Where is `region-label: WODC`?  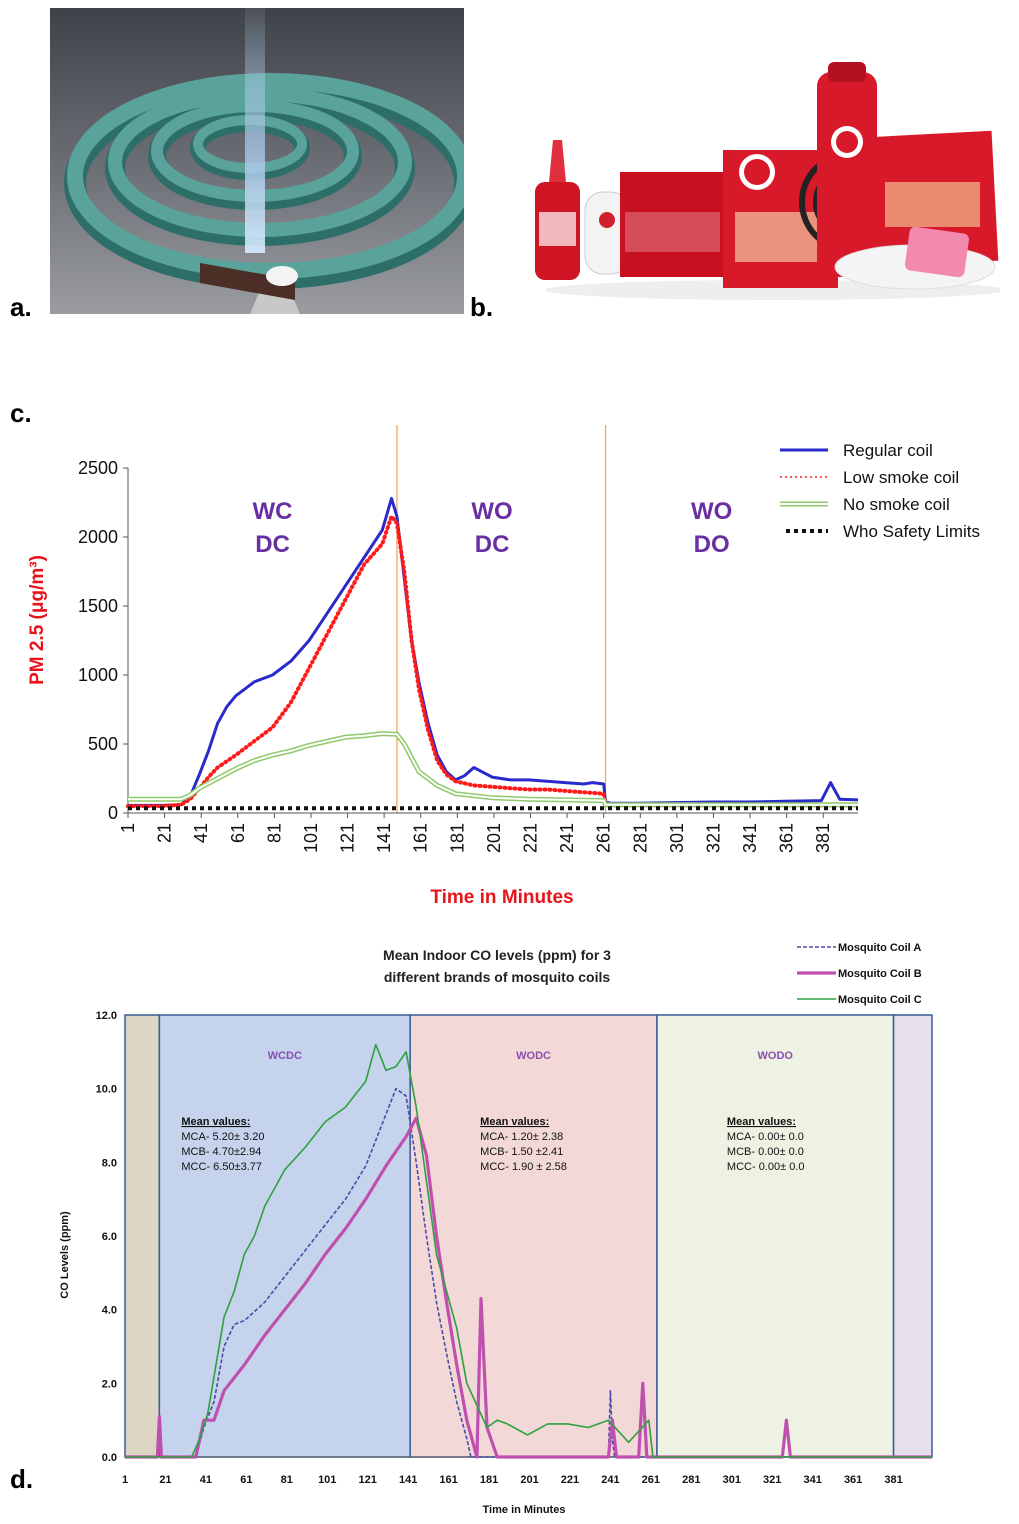
region-label: WODC is located at coordinates (533, 1056).